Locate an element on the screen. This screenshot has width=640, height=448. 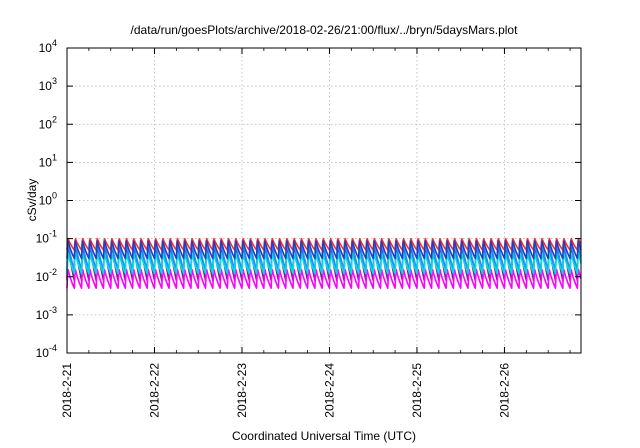
y-tick-label: 10² is located at coordinates (48, 122).